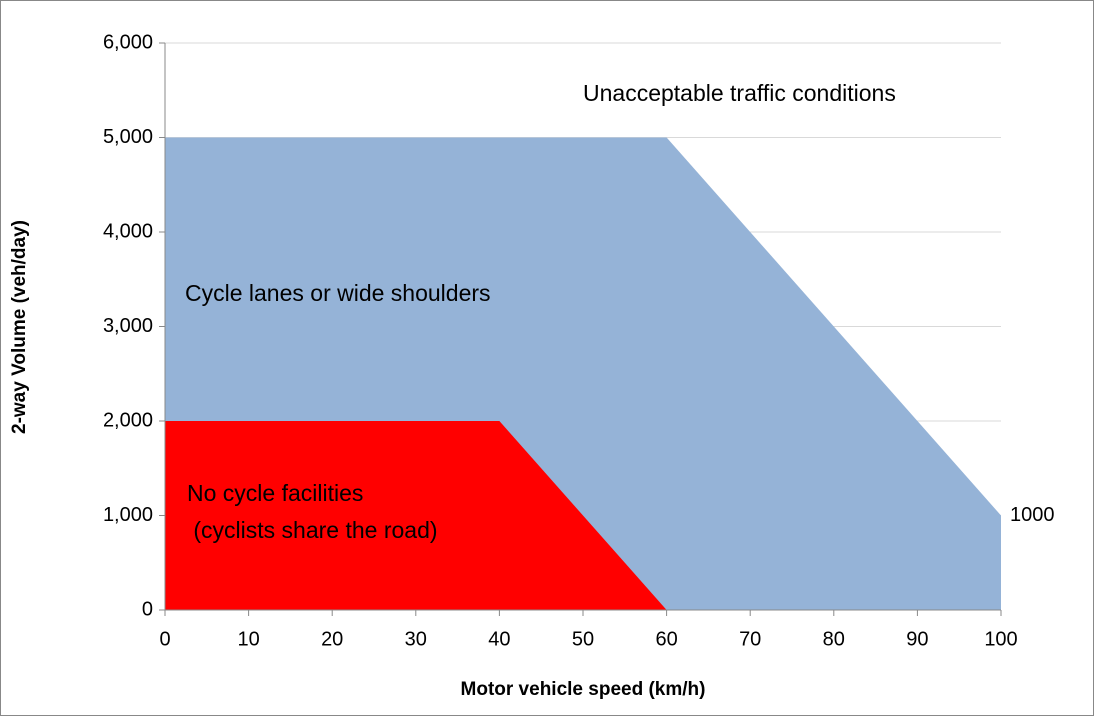 This screenshot has width=1094, height=716. I want to click on x-tick-label: 0, so click(164, 639).